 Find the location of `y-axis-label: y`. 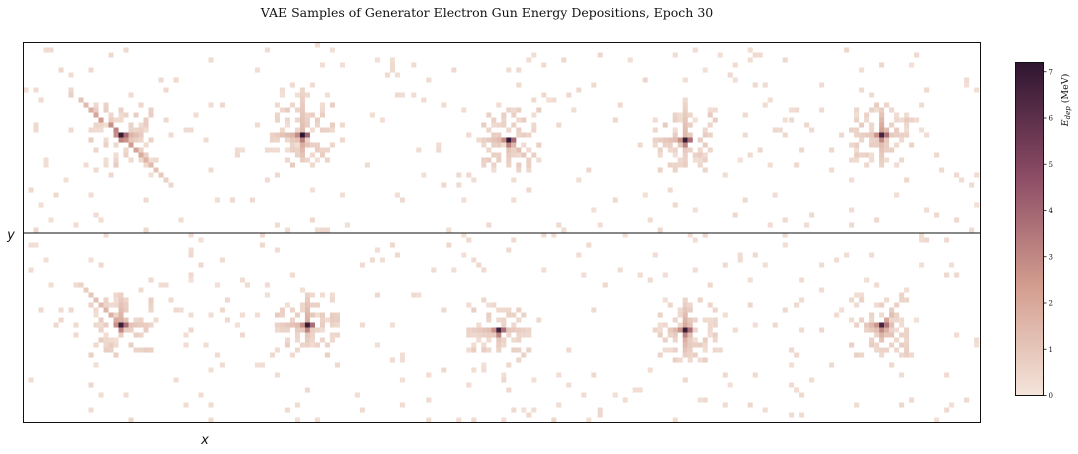

y-axis-label: y is located at coordinates (10, 235).